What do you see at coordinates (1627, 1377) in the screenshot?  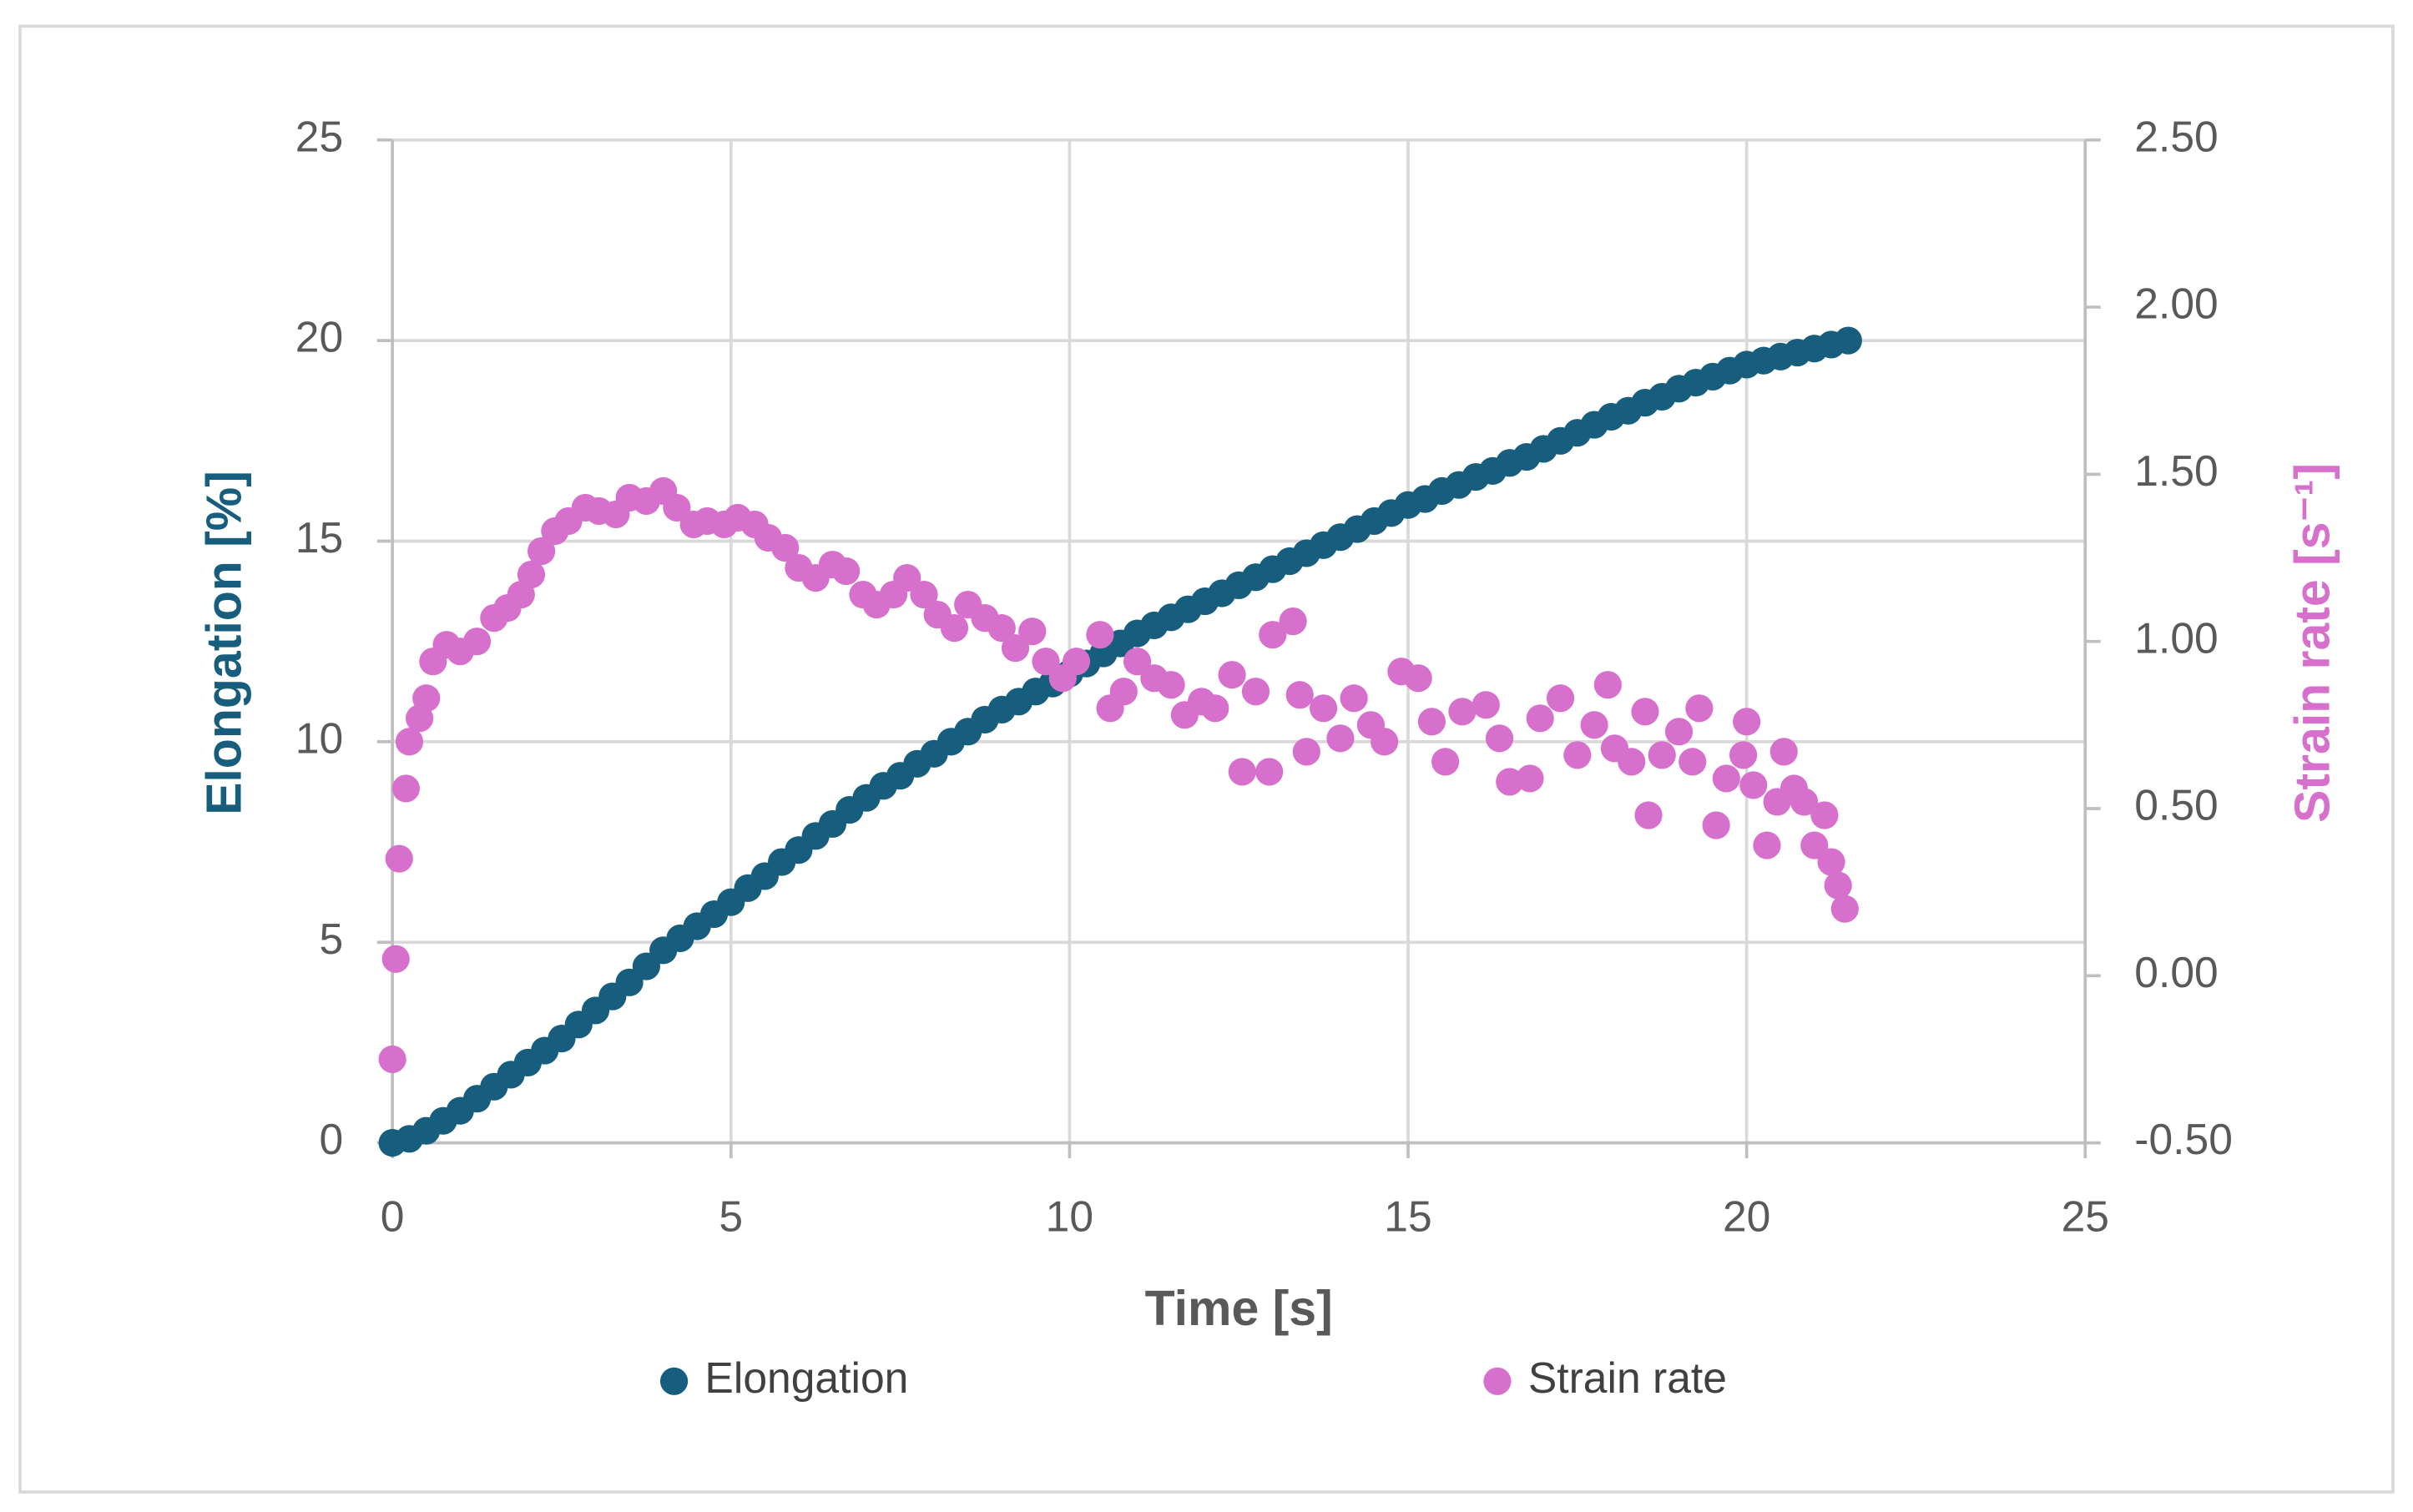 I see `legend-label: Strain rate` at bounding box center [1627, 1377].